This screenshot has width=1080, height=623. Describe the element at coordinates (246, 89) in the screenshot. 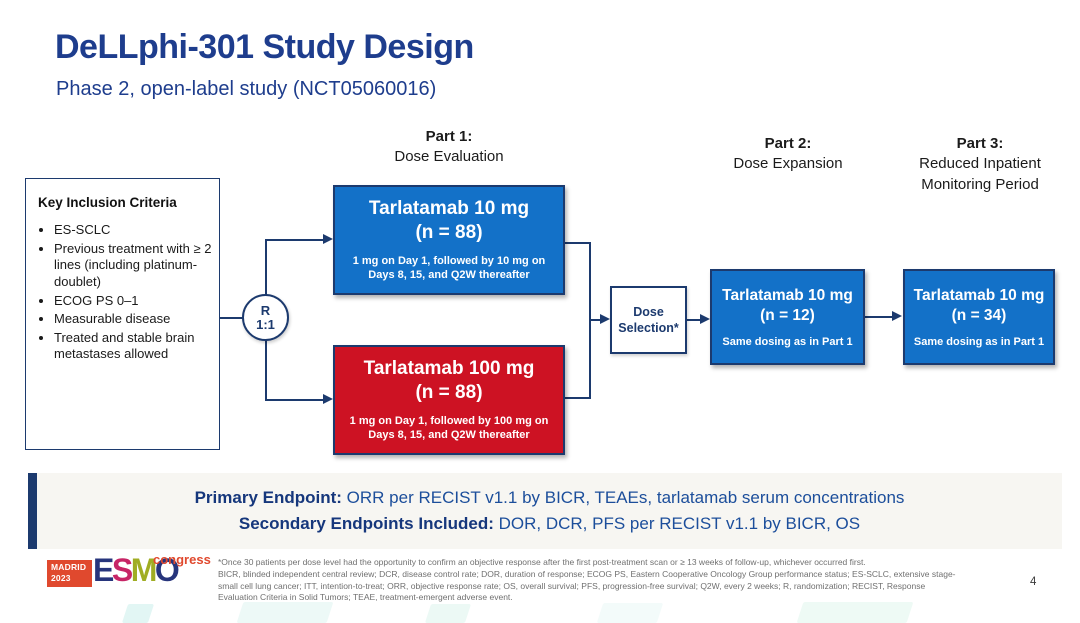

I see `page-subtitle: Phase 2, open-label study (NCT05060016)` at that location.